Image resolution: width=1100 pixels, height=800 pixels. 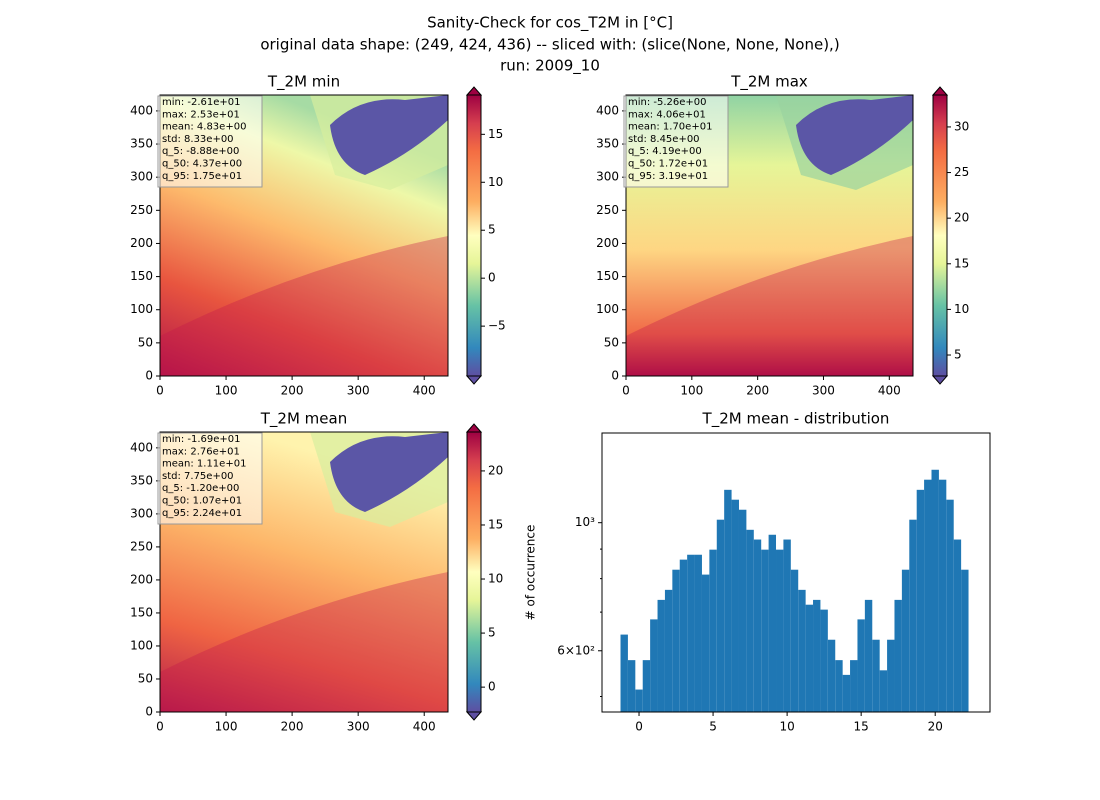 What do you see at coordinates (495, 470) in the screenshot?
I see `colorbar-tick-label: 20` at bounding box center [495, 470].